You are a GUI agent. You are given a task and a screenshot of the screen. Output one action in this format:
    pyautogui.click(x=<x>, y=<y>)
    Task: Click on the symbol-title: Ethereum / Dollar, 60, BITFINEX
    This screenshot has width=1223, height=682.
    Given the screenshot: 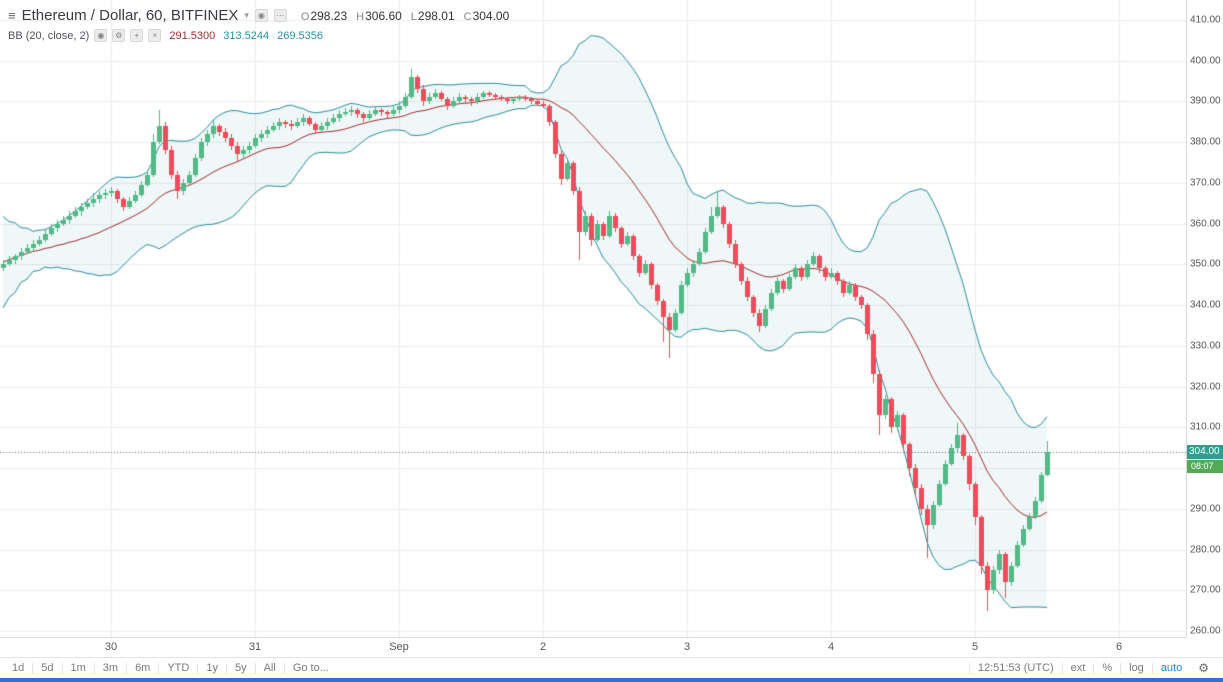 What is the action you would take?
    pyautogui.click(x=130, y=15)
    